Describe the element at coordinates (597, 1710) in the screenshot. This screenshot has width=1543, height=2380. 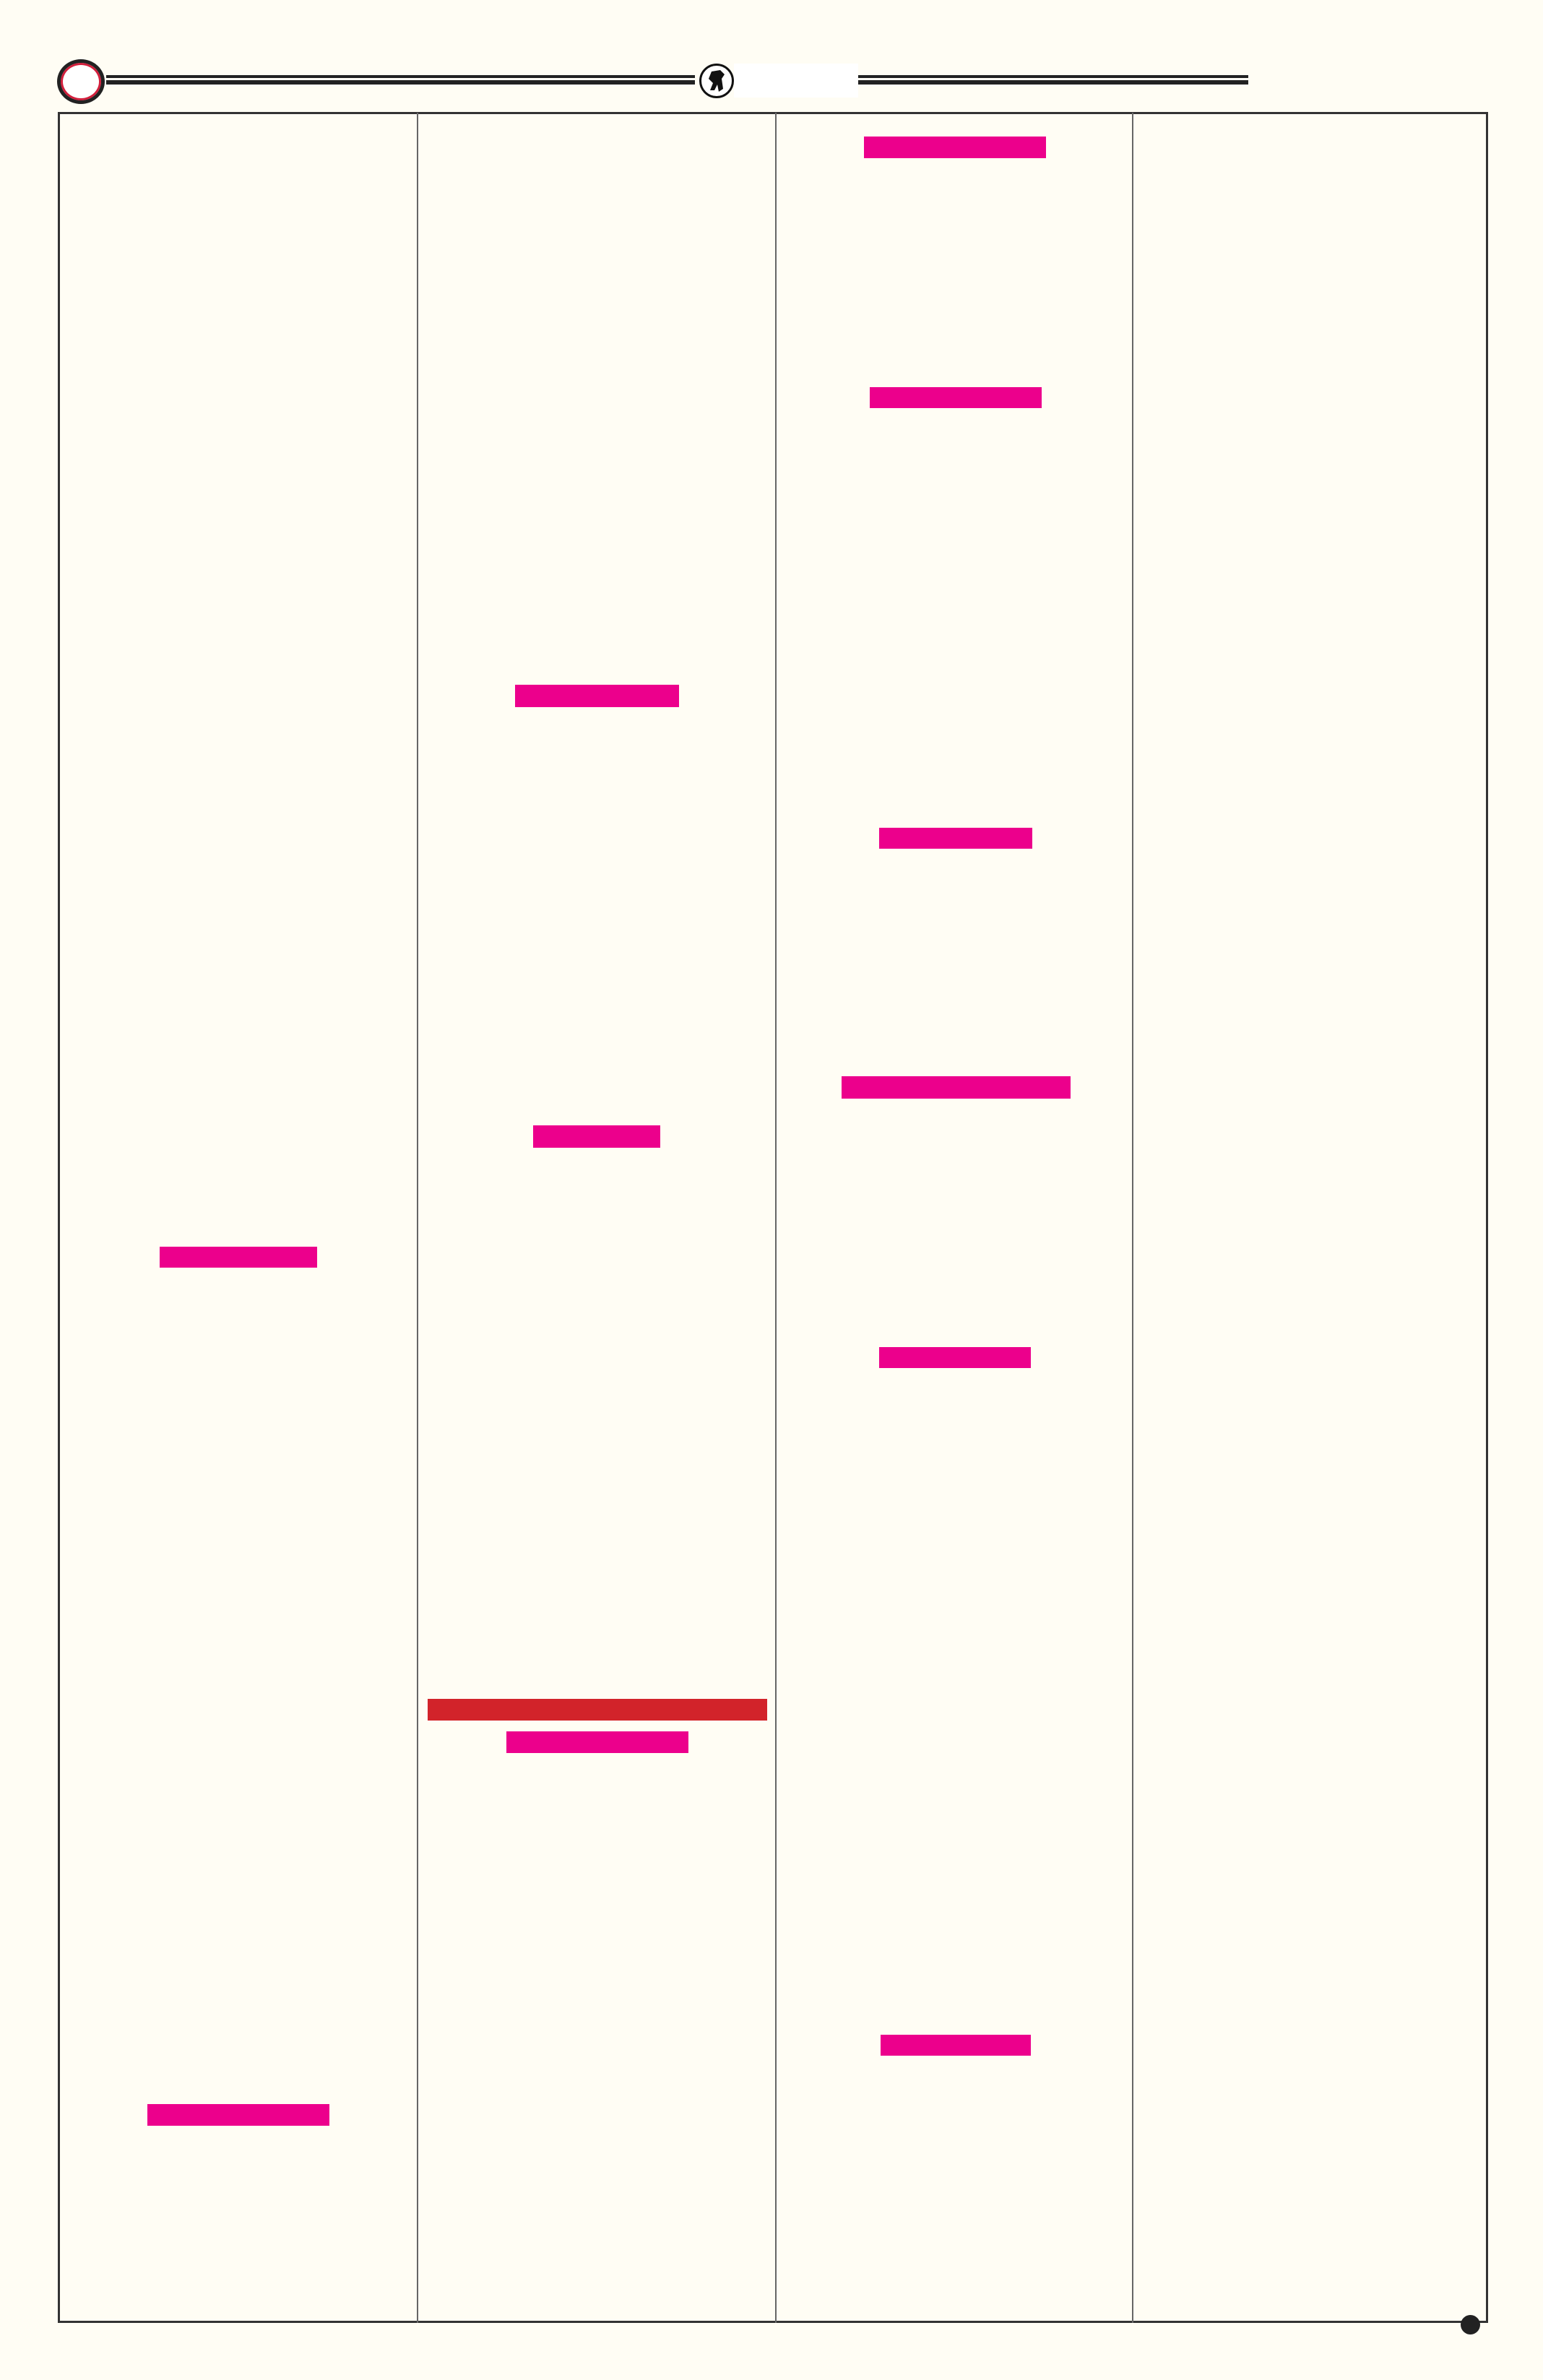
I see `redacted-banner` at that location.